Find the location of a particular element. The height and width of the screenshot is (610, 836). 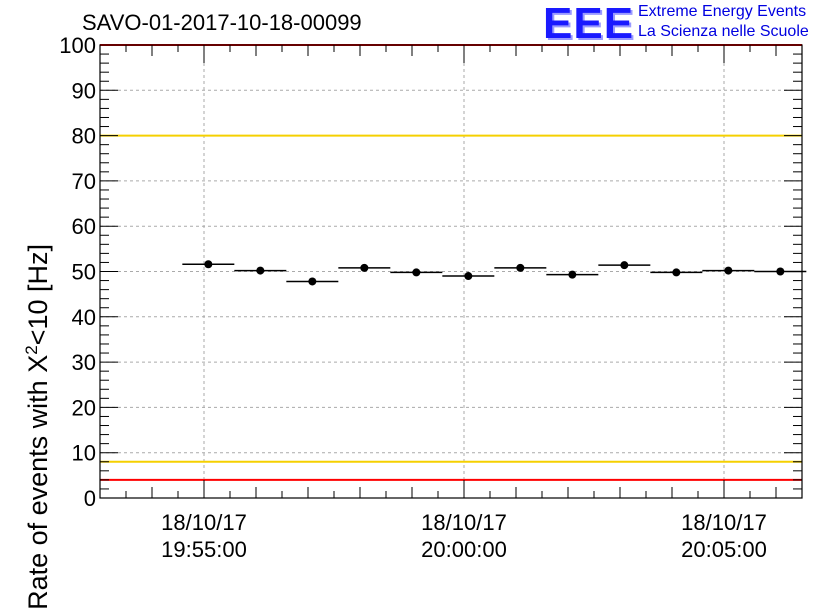

logo-line-1: Extreme Energy Events is located at coordinates (722, 11).